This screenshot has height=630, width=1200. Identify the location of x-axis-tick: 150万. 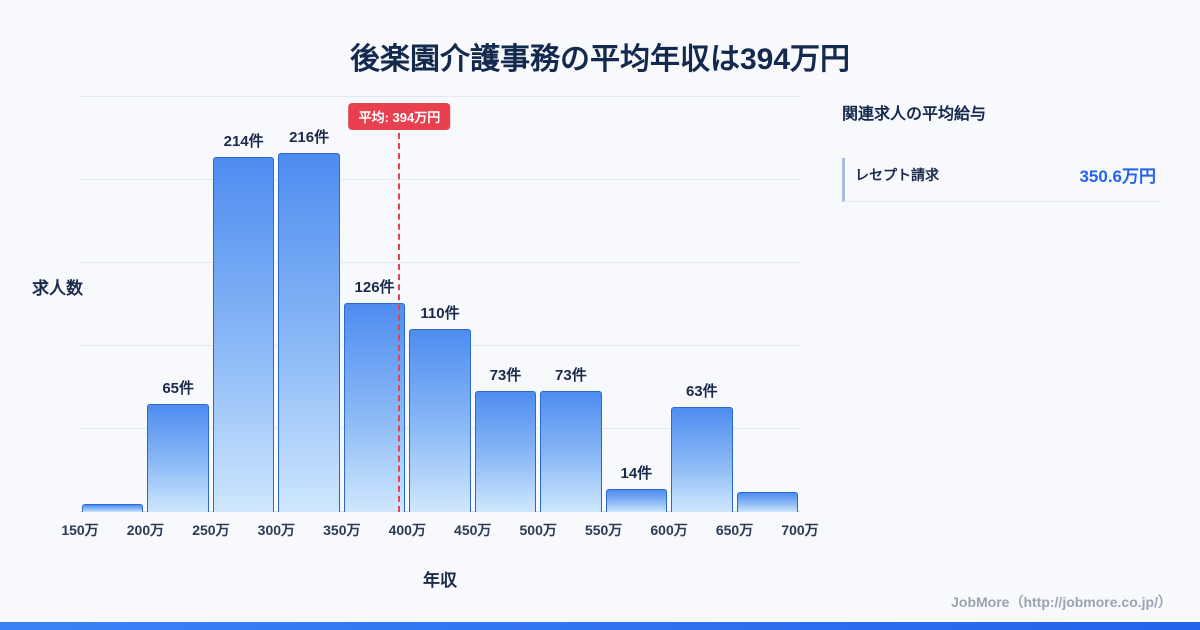
(80, 530).